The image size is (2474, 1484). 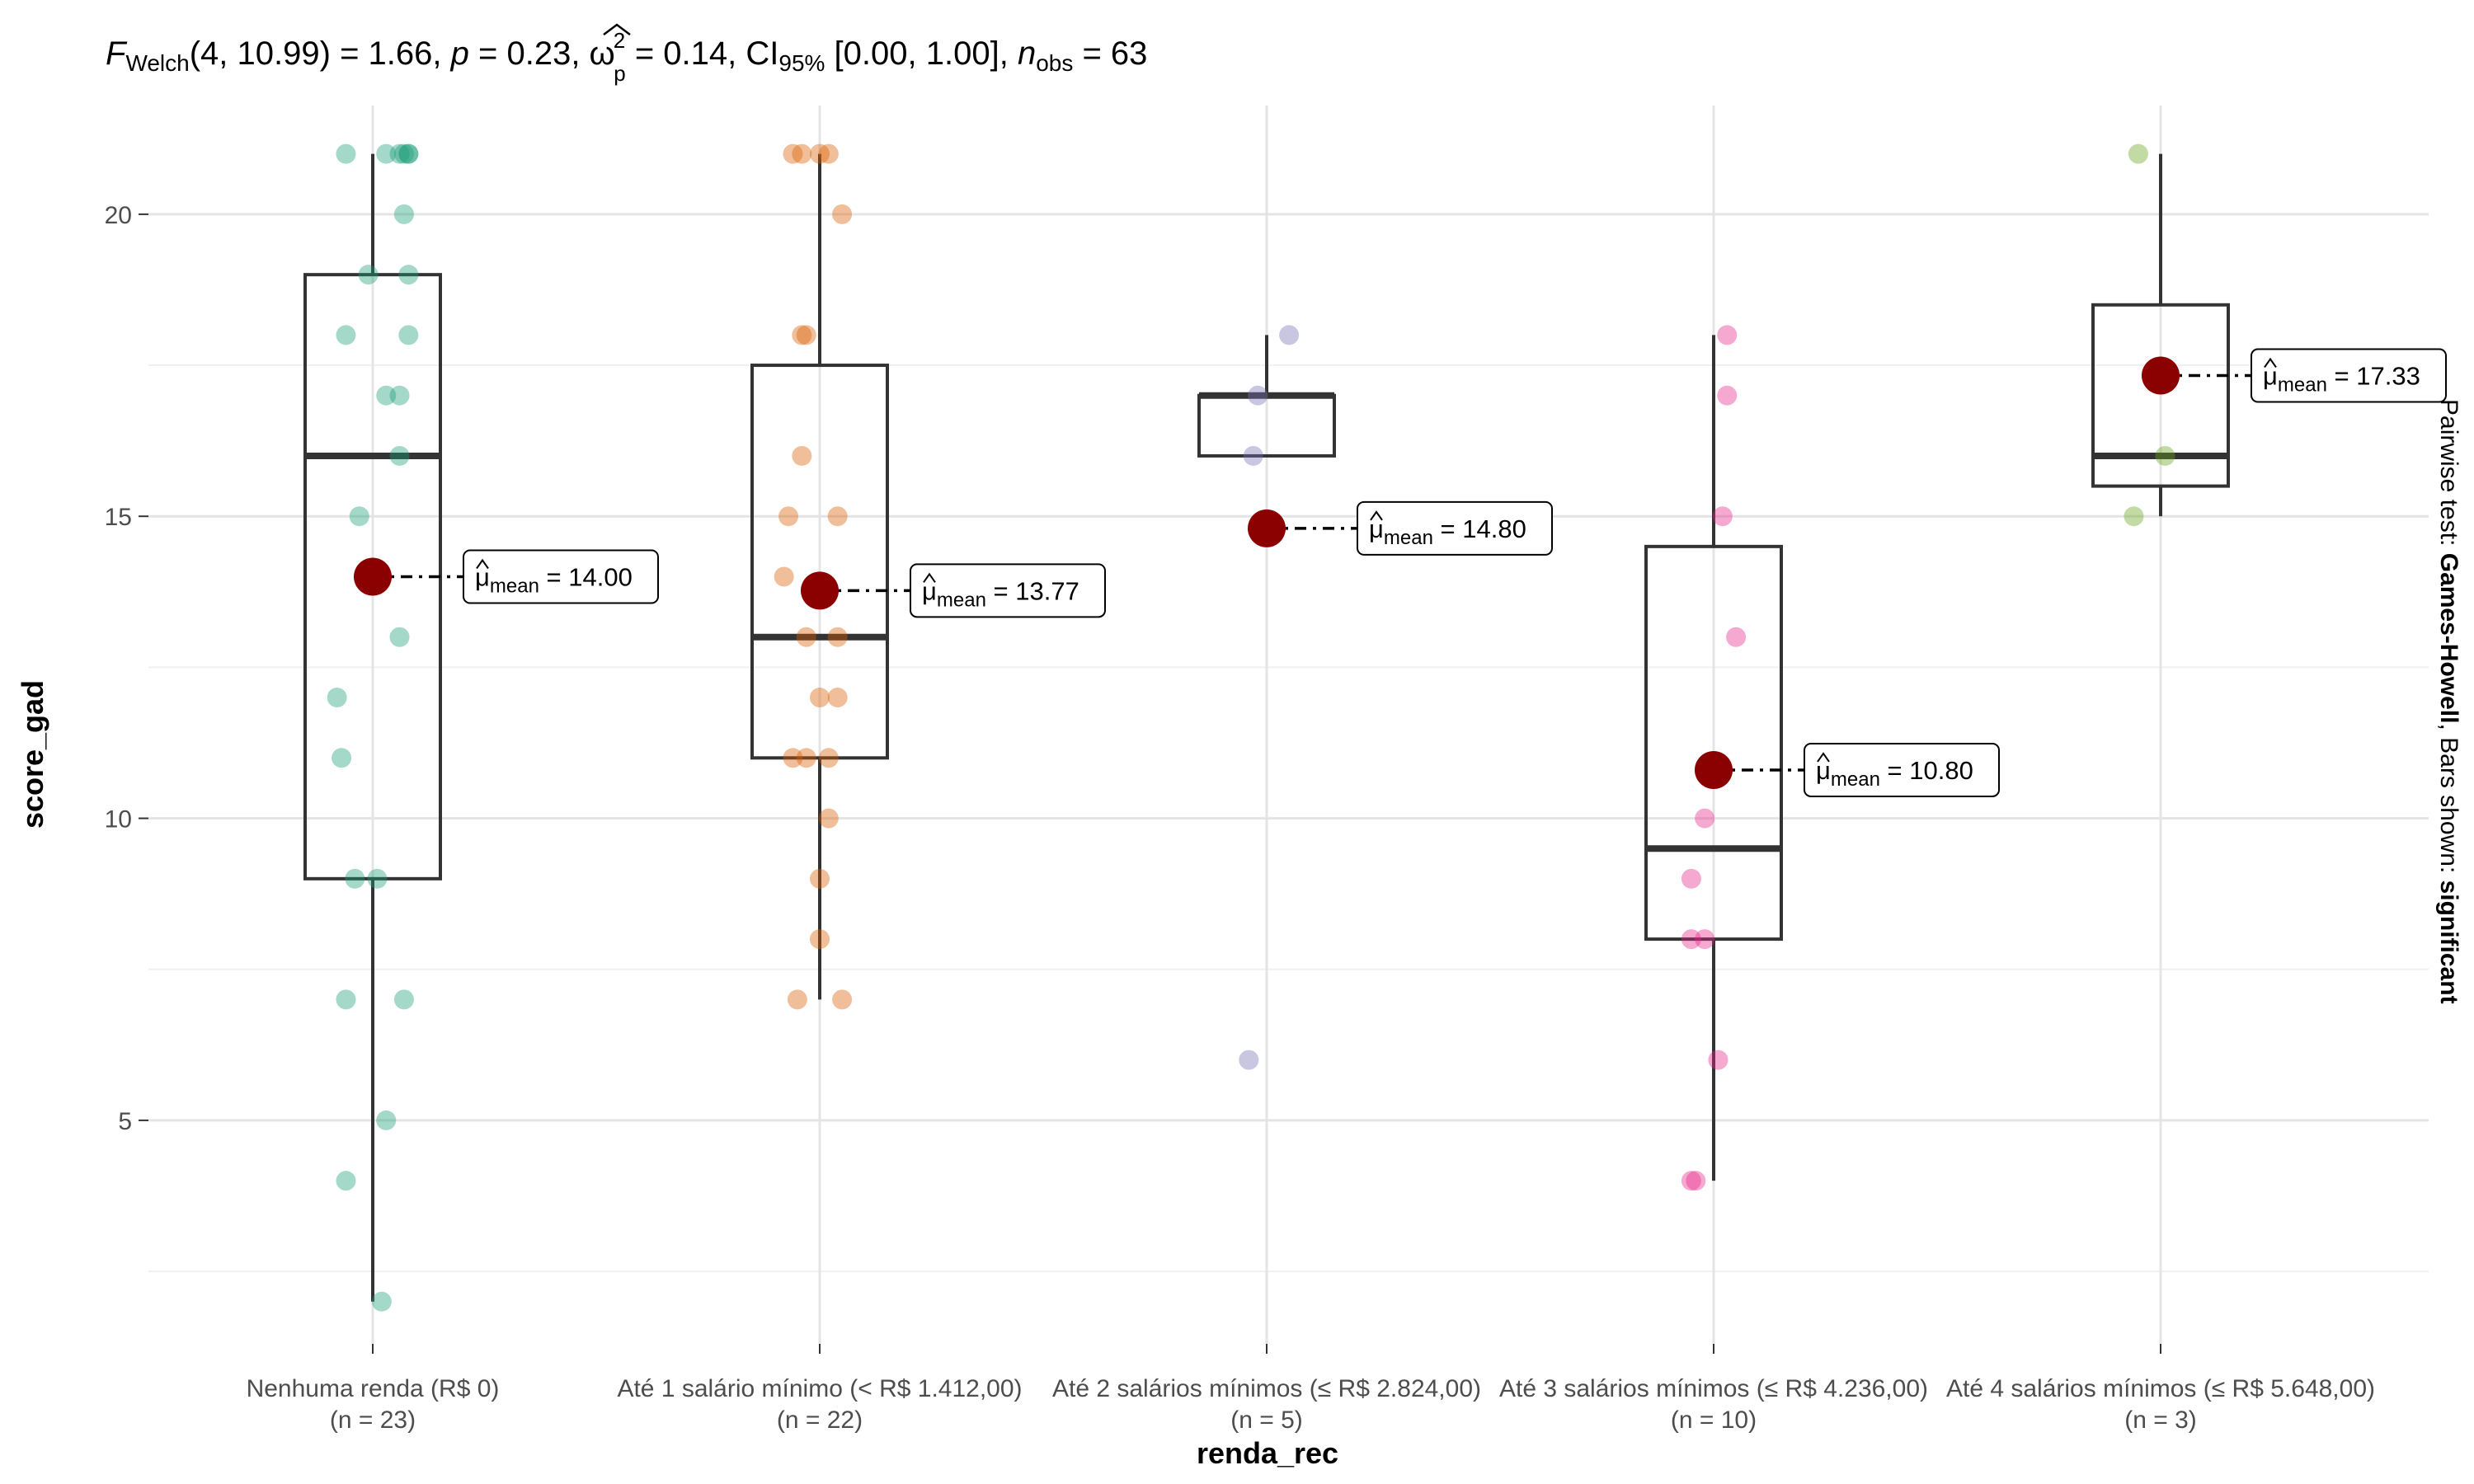 What do you see at coordinates (118, 517) in the screenshot?
I see `y-tick-label: 15` at bounding box center [118, 517].